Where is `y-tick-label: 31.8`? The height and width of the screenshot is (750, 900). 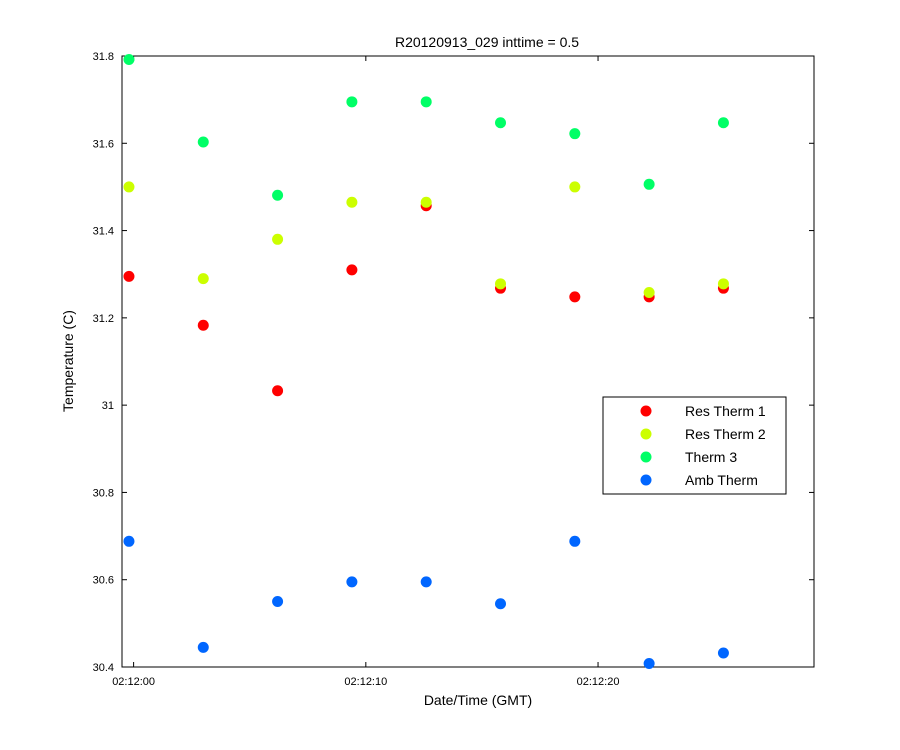 y-tick-label: 31.8 is located at coordinates (103, 57).